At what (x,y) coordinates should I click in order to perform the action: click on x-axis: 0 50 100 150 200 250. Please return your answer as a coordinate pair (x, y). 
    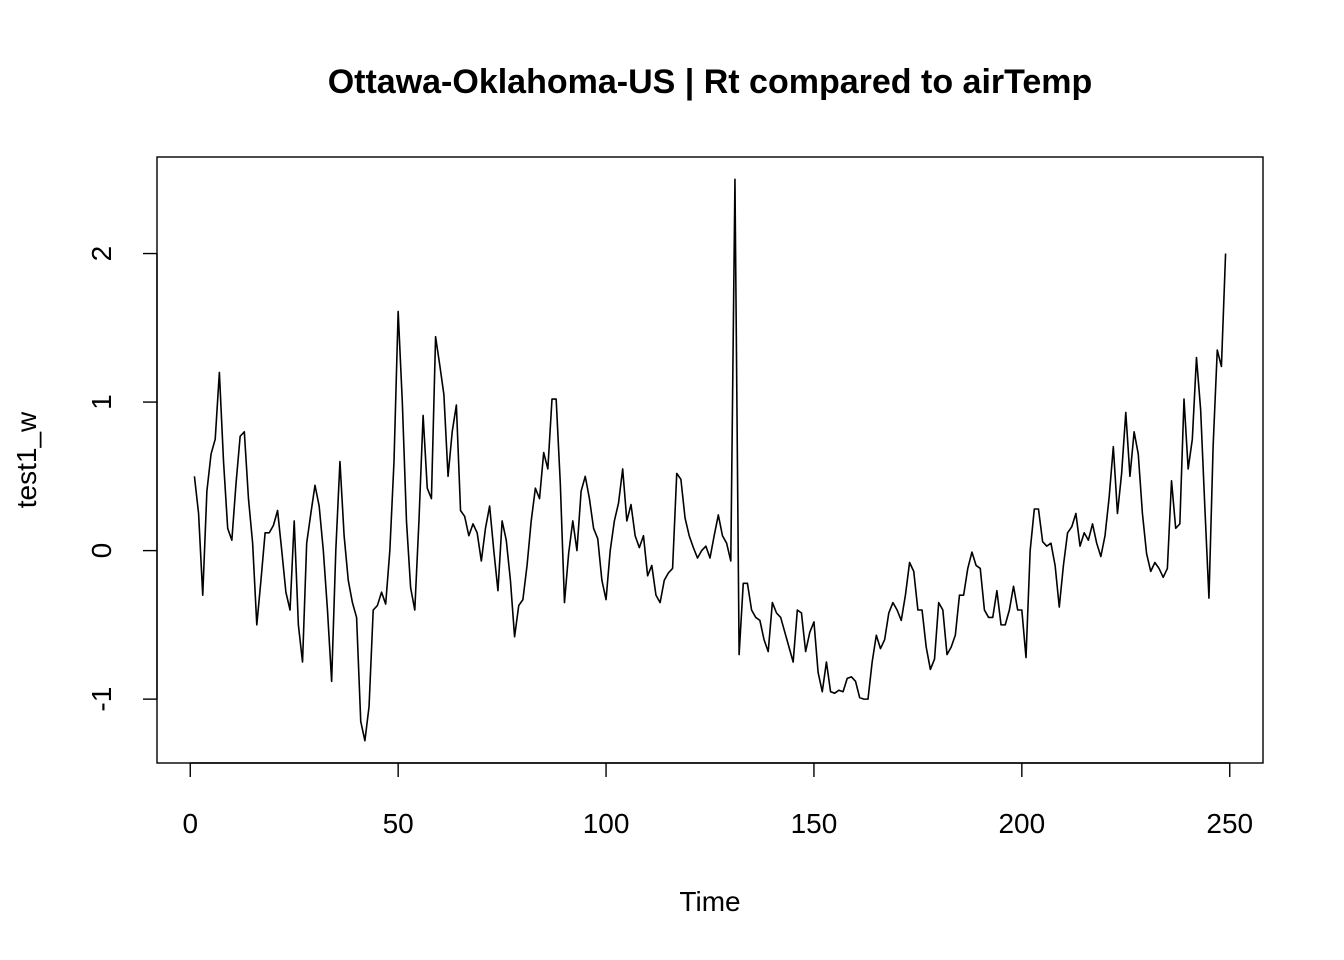
    Looking at the image, I should click on (717, 800).